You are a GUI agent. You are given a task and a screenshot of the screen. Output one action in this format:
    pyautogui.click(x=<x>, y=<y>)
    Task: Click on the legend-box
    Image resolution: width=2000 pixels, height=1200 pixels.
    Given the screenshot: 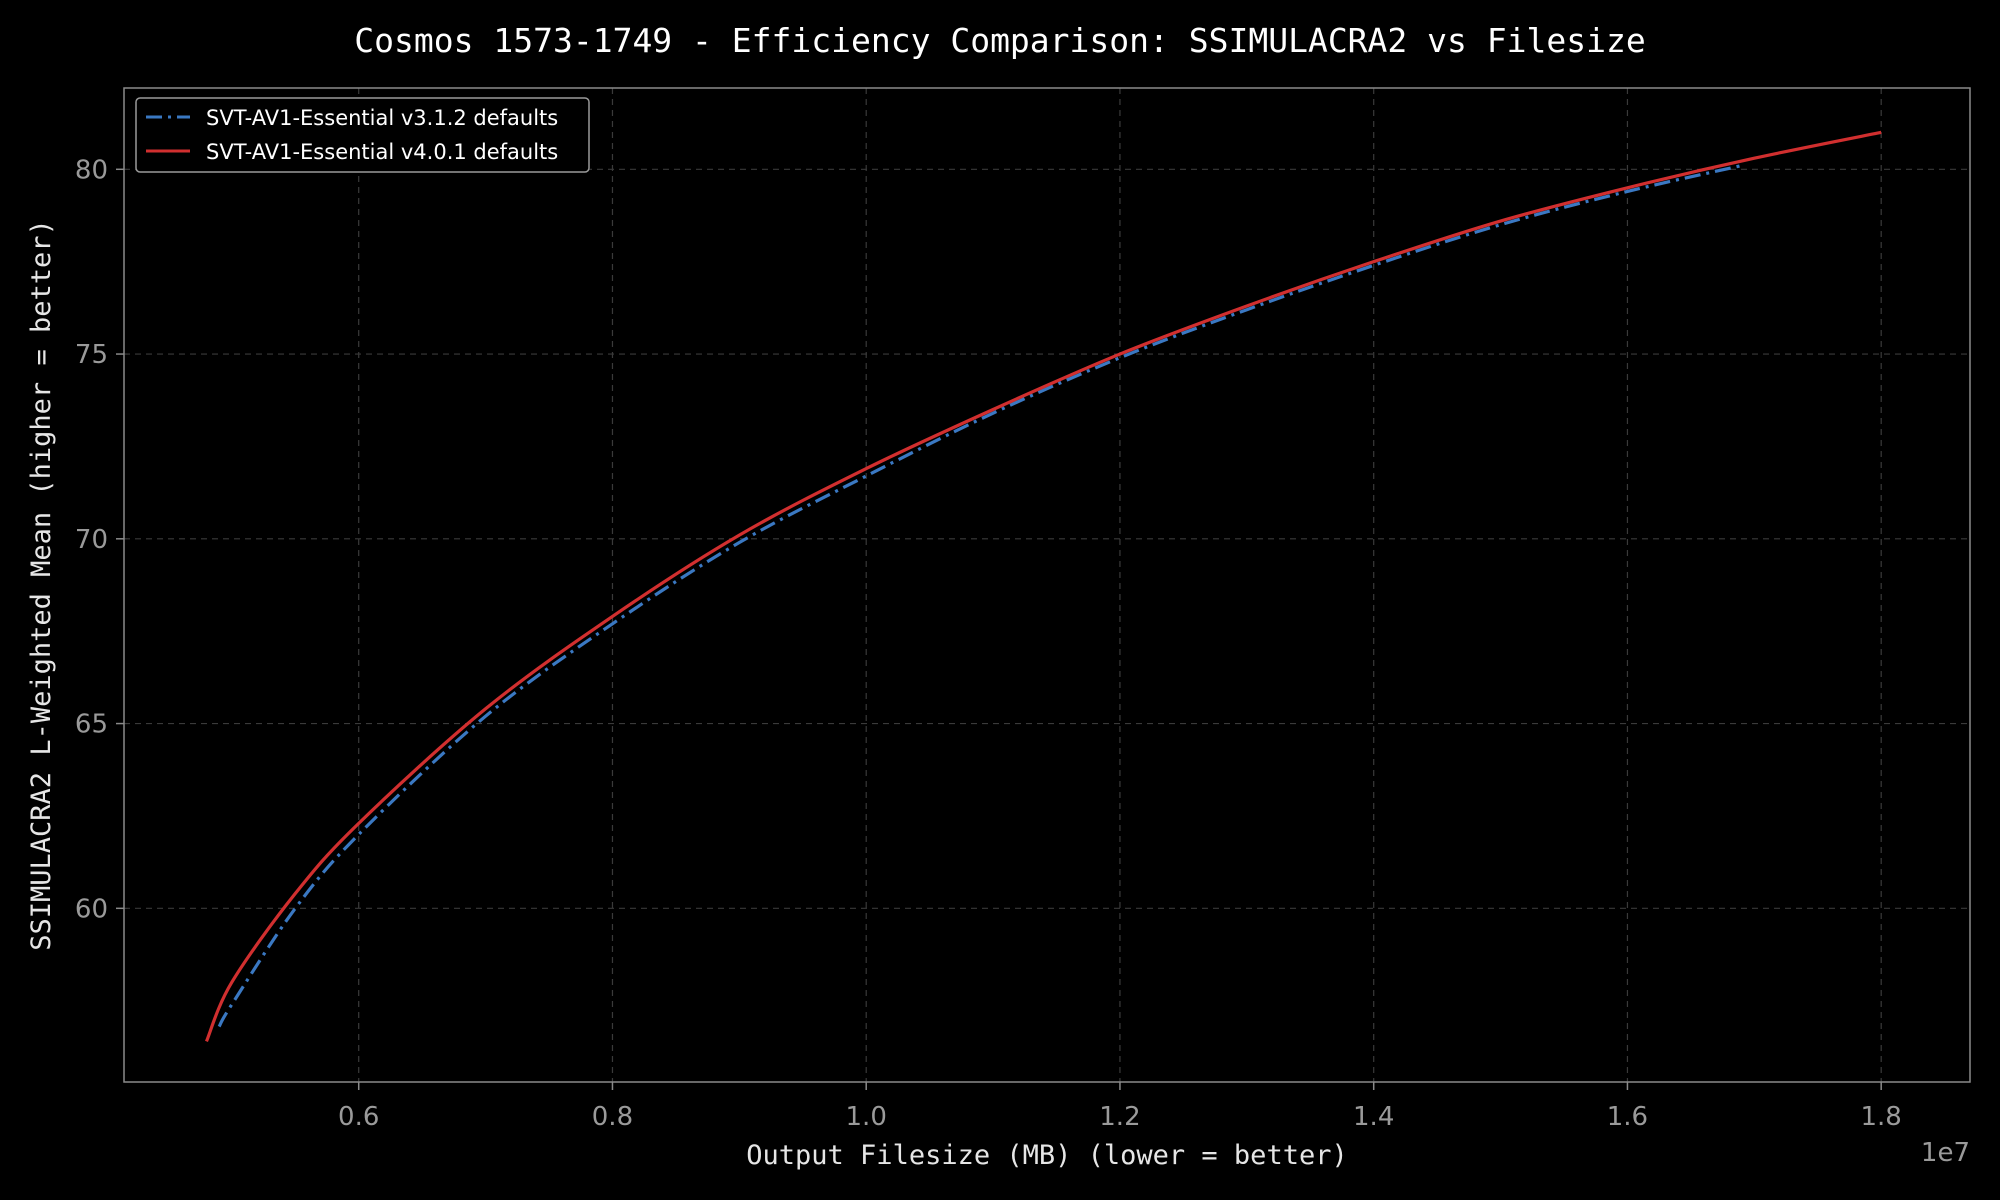 What is the action you would take?
    pyautogui.click(x=362, y=135)
    